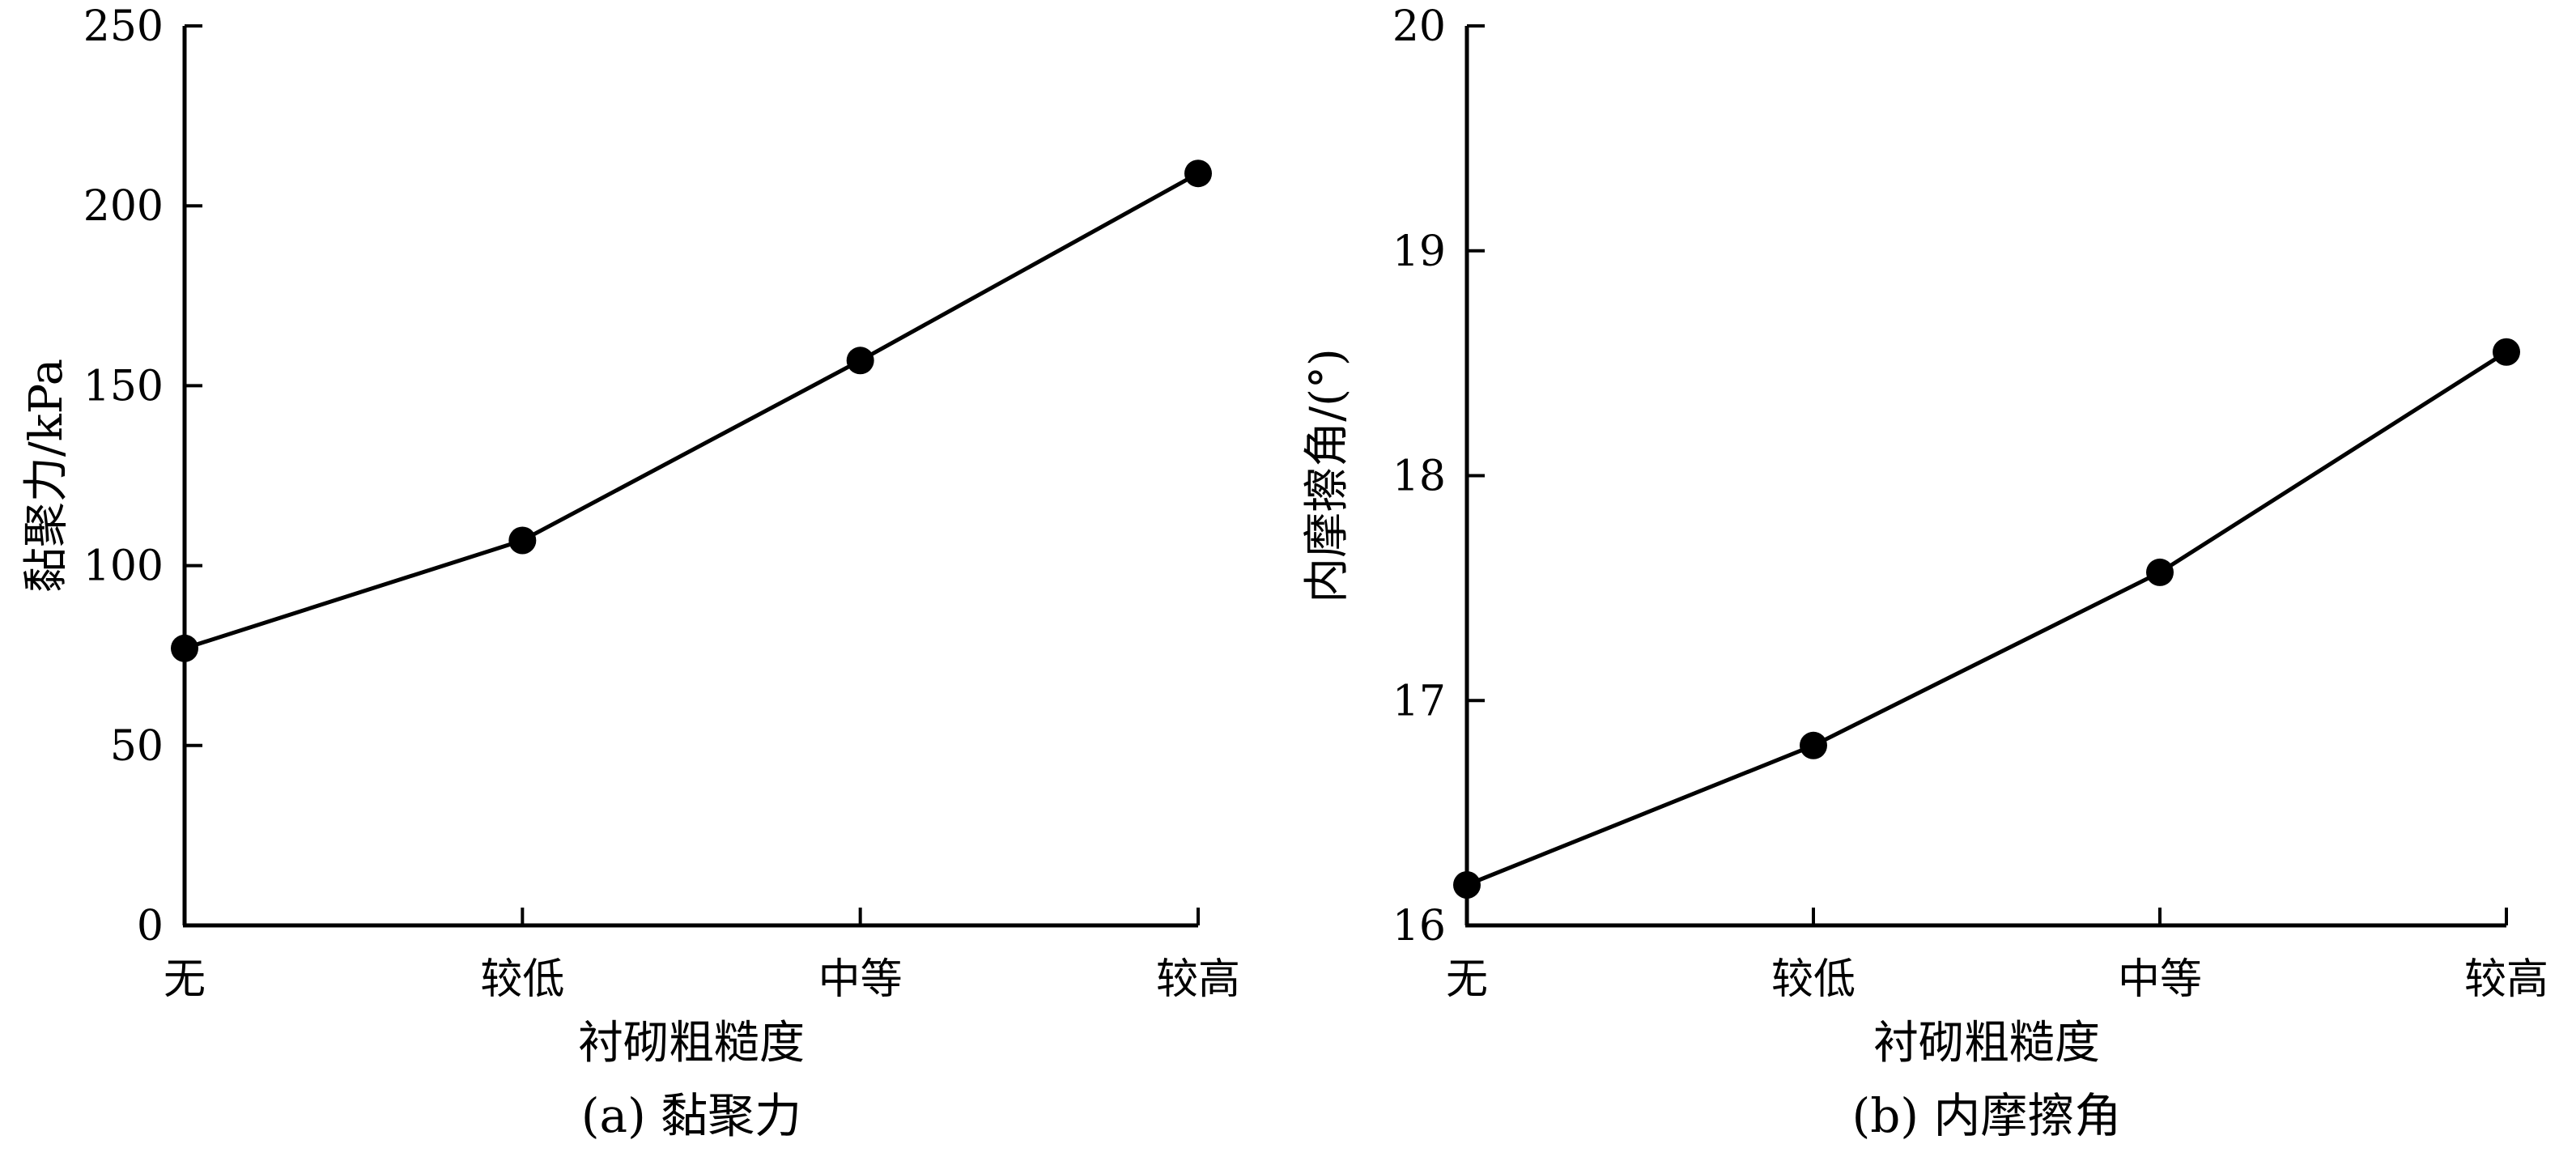 The image size is (2576, 1161). What do you see at coordinates (137, 746) in the screenshot?
I see `y-tick-label: 50` at bounding box center [137, 746].